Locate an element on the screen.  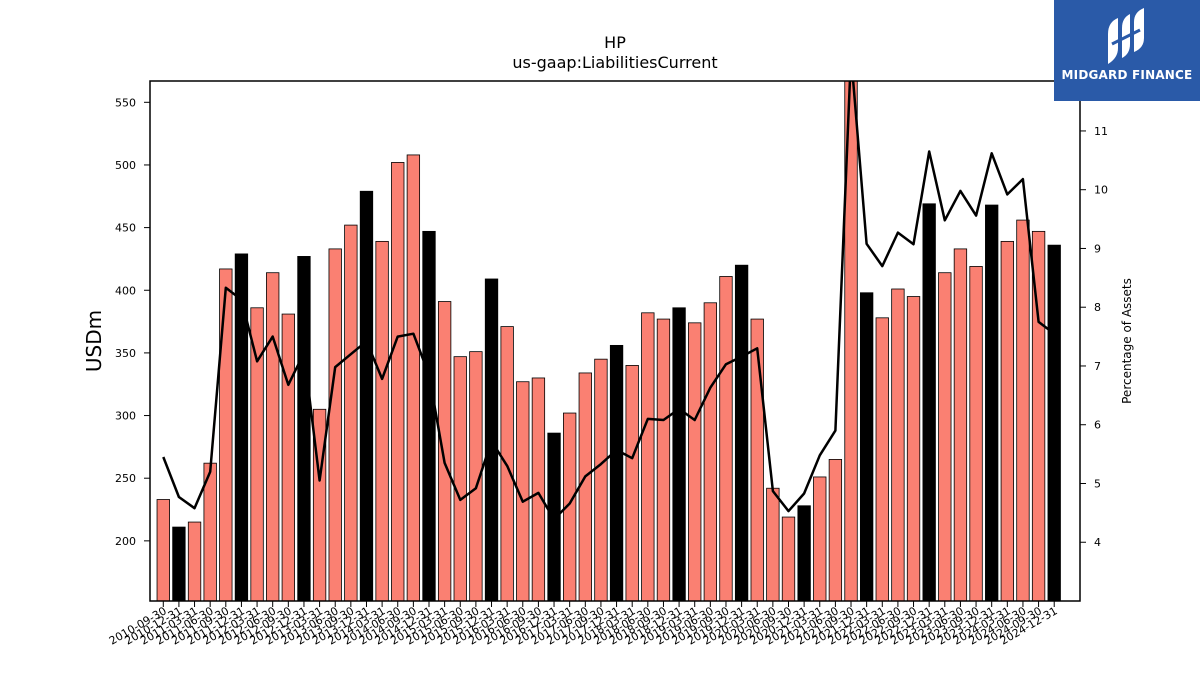
y2-tick-label: 8 is located at coordinates (1097, 307).